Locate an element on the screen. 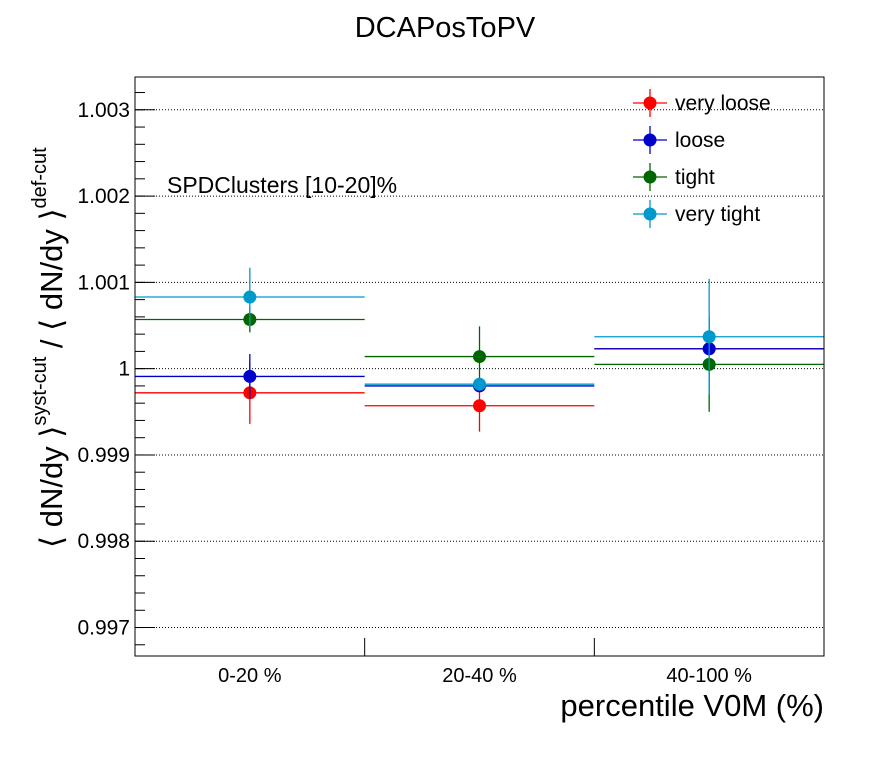  chart-title: DCAPosToPV is located at coordinates (445, 28).